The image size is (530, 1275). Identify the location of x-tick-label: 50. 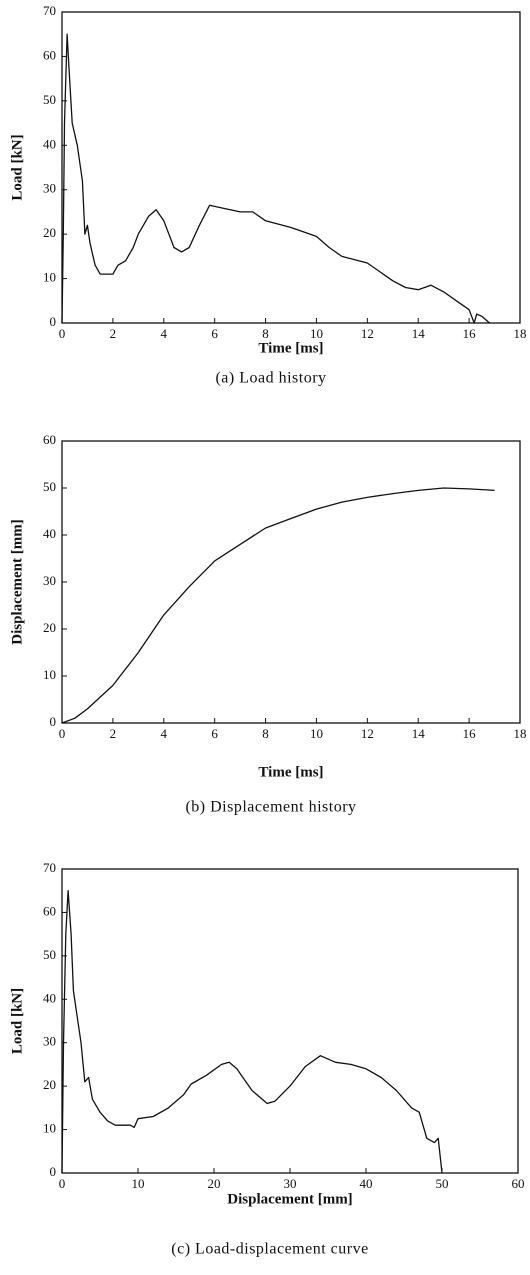
(442, 1183).